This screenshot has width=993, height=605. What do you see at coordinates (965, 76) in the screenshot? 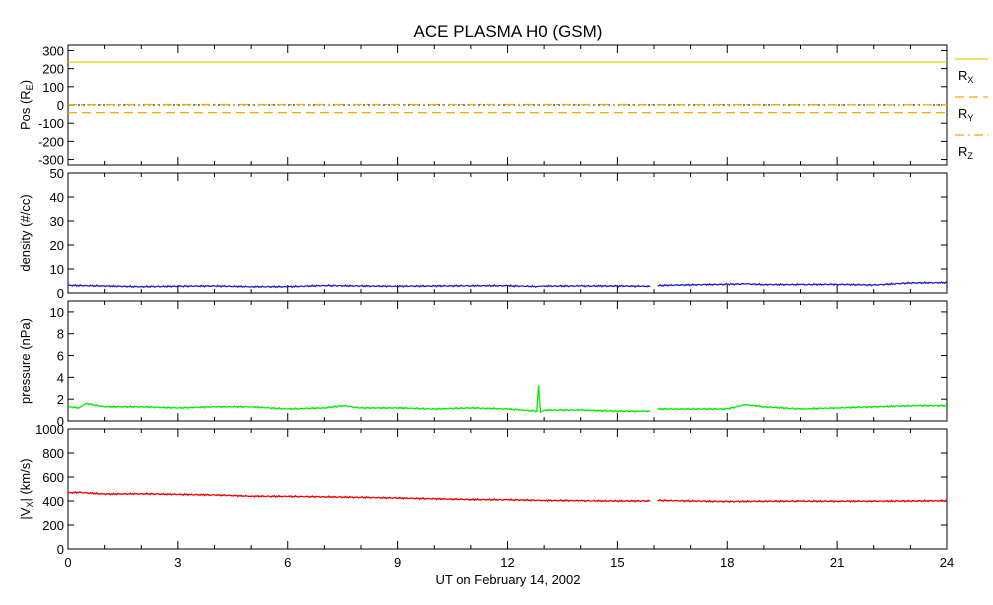
I see `legend-label: RX` at bounding box center [965, 76].